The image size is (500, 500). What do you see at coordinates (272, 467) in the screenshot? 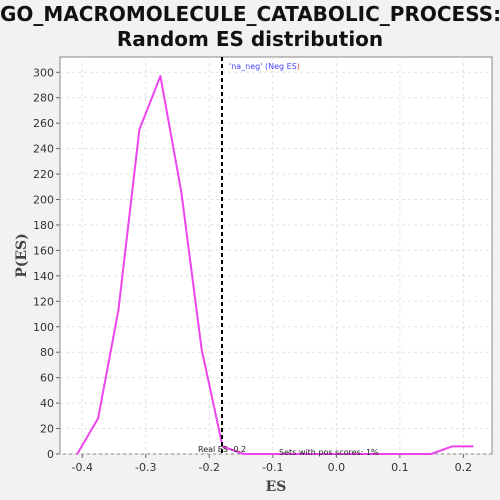
I see `x-tick-label: -0.1` at bounding box center [272, 467].